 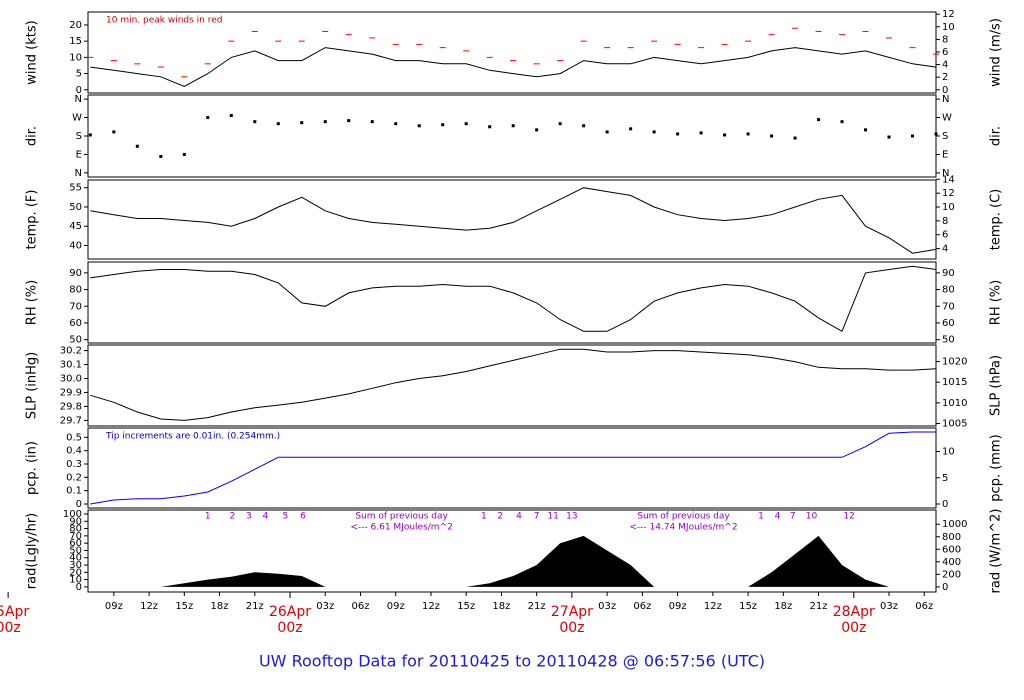 What do you see at coordinates (948, 179) in the screenshot?
I see `y2-tick-label: 14` at bounding box center [948, 179].